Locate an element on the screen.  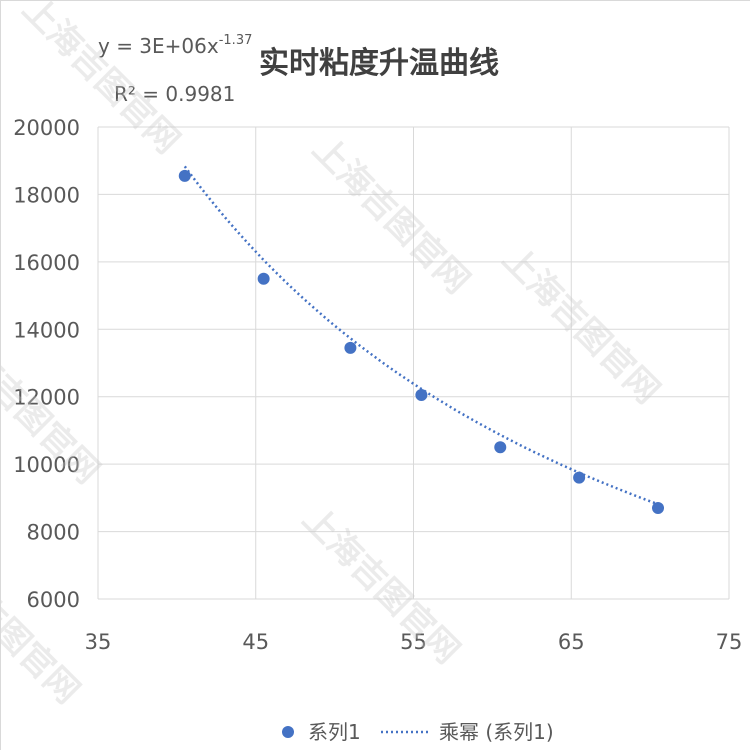
legend: 系列1 乘幂 (系列1) is located at coordinates (418, 732).